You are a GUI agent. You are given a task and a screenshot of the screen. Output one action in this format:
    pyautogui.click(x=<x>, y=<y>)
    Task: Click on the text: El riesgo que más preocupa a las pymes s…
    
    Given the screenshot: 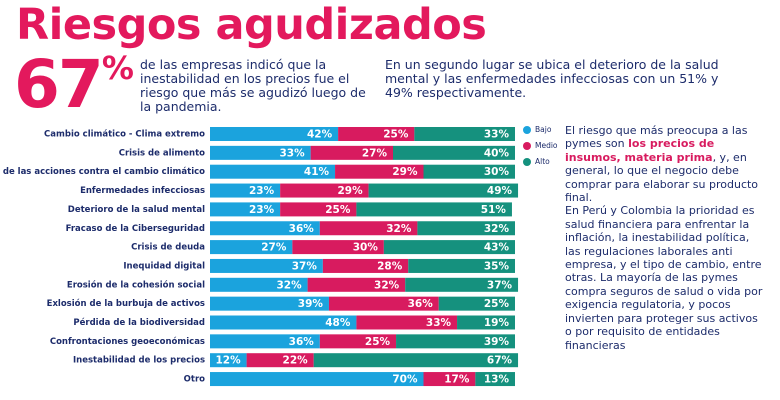 What is the action you would take?
    pyautogui.click(x=656, y=137)
    